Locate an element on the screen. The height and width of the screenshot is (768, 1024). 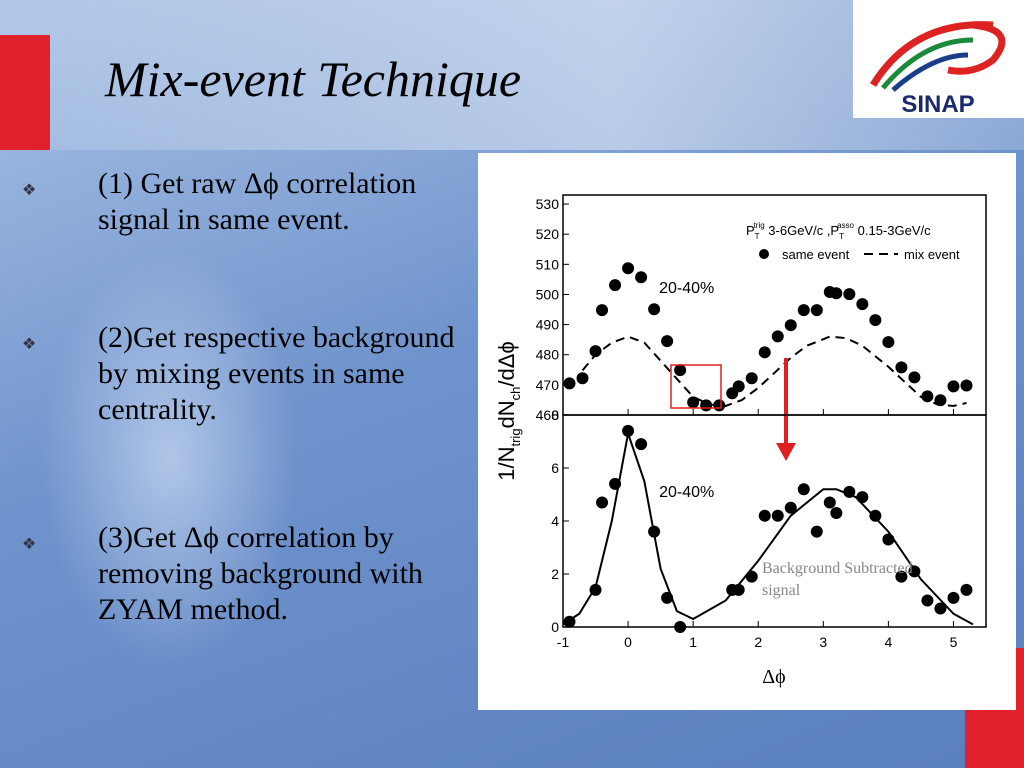
y-tick-label: 460 is located at coordinates (548, 415).